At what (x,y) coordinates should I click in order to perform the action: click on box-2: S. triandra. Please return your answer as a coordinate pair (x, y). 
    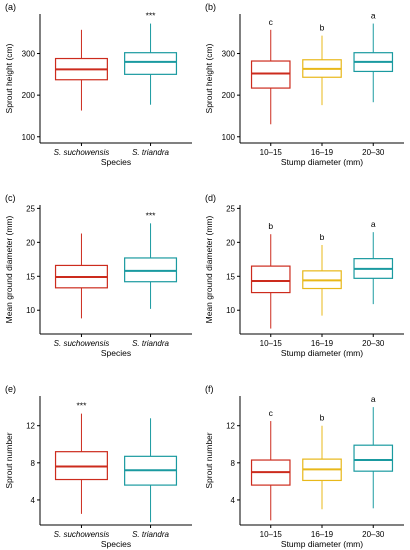
    Looking at the image, I should click on (151, 478).